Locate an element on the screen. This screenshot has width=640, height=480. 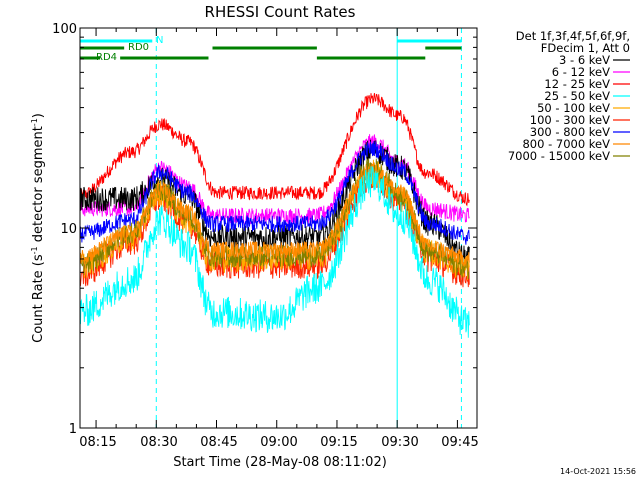
x-tick-label: 09:00 is located at coordinates (278, 442).